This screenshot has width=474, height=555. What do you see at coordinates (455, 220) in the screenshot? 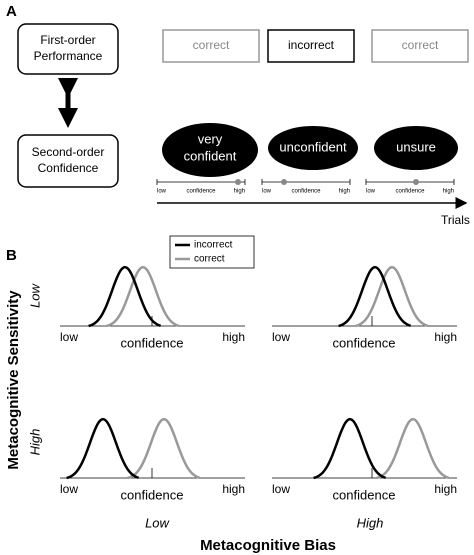
I see `axis-label: Trials` at bounding box center [455, 220].